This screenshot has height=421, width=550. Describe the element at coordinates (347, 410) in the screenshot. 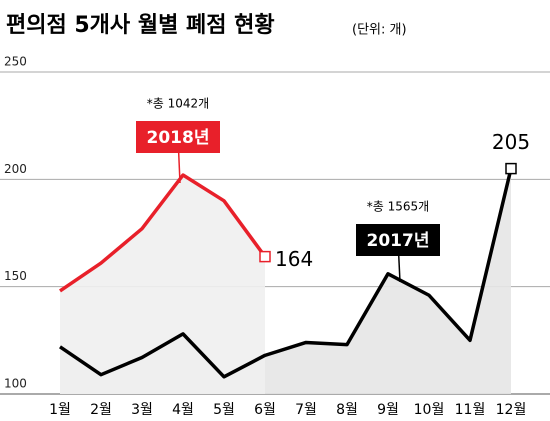

I see `x-tick-label: 8월` at that location.